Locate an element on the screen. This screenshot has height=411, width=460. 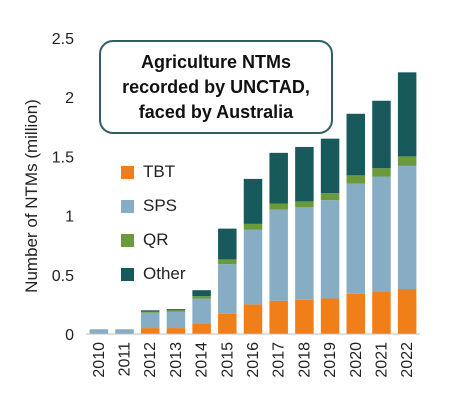
bar-segment-other-2017 is located at coordinates (278, 178).